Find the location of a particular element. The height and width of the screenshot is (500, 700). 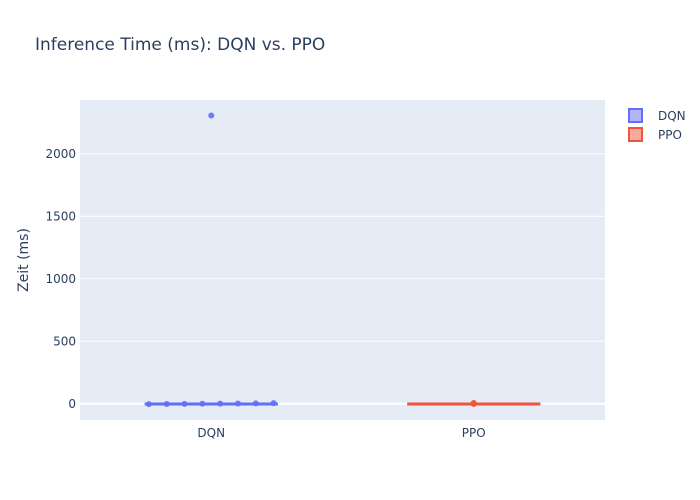

legend-label: PPO is located at coordinates (670, 134).